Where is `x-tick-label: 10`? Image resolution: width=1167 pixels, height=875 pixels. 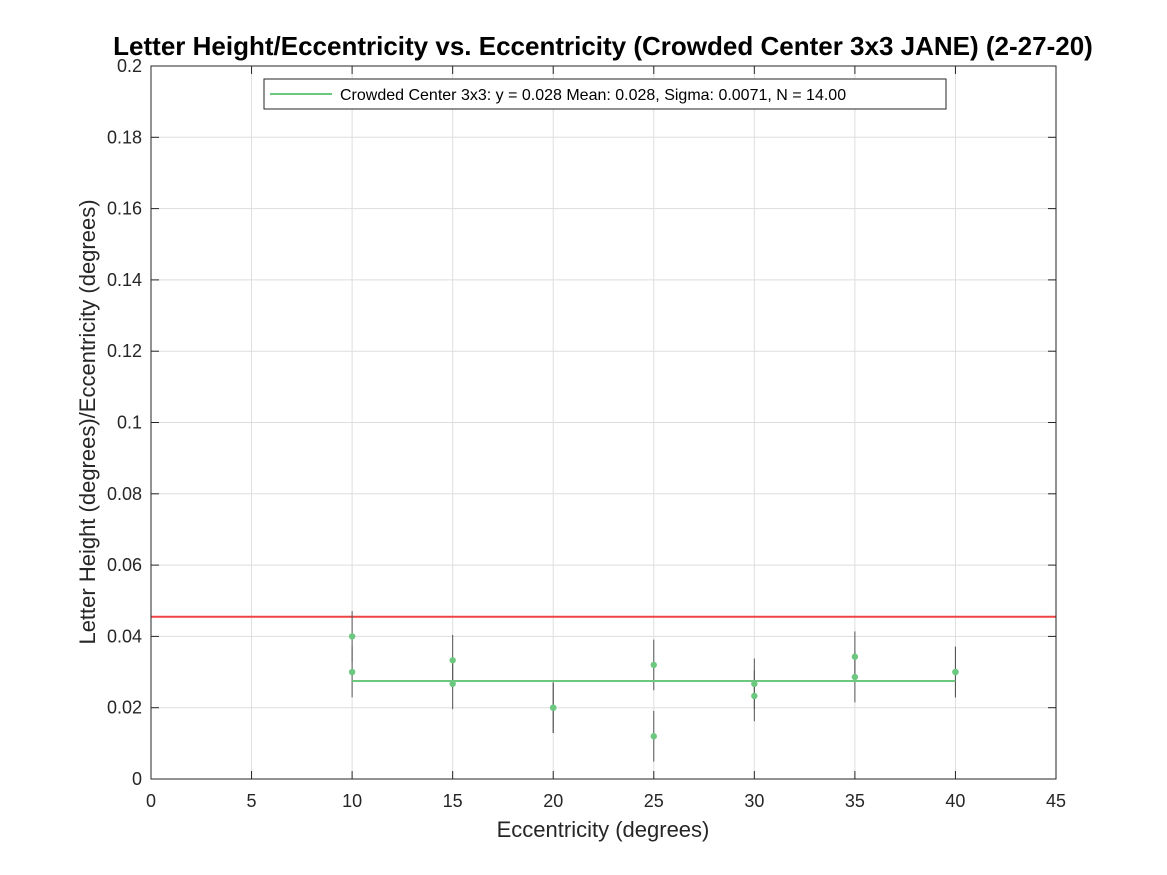 x-tick-label: 10 is located at coordinates (352, 801).